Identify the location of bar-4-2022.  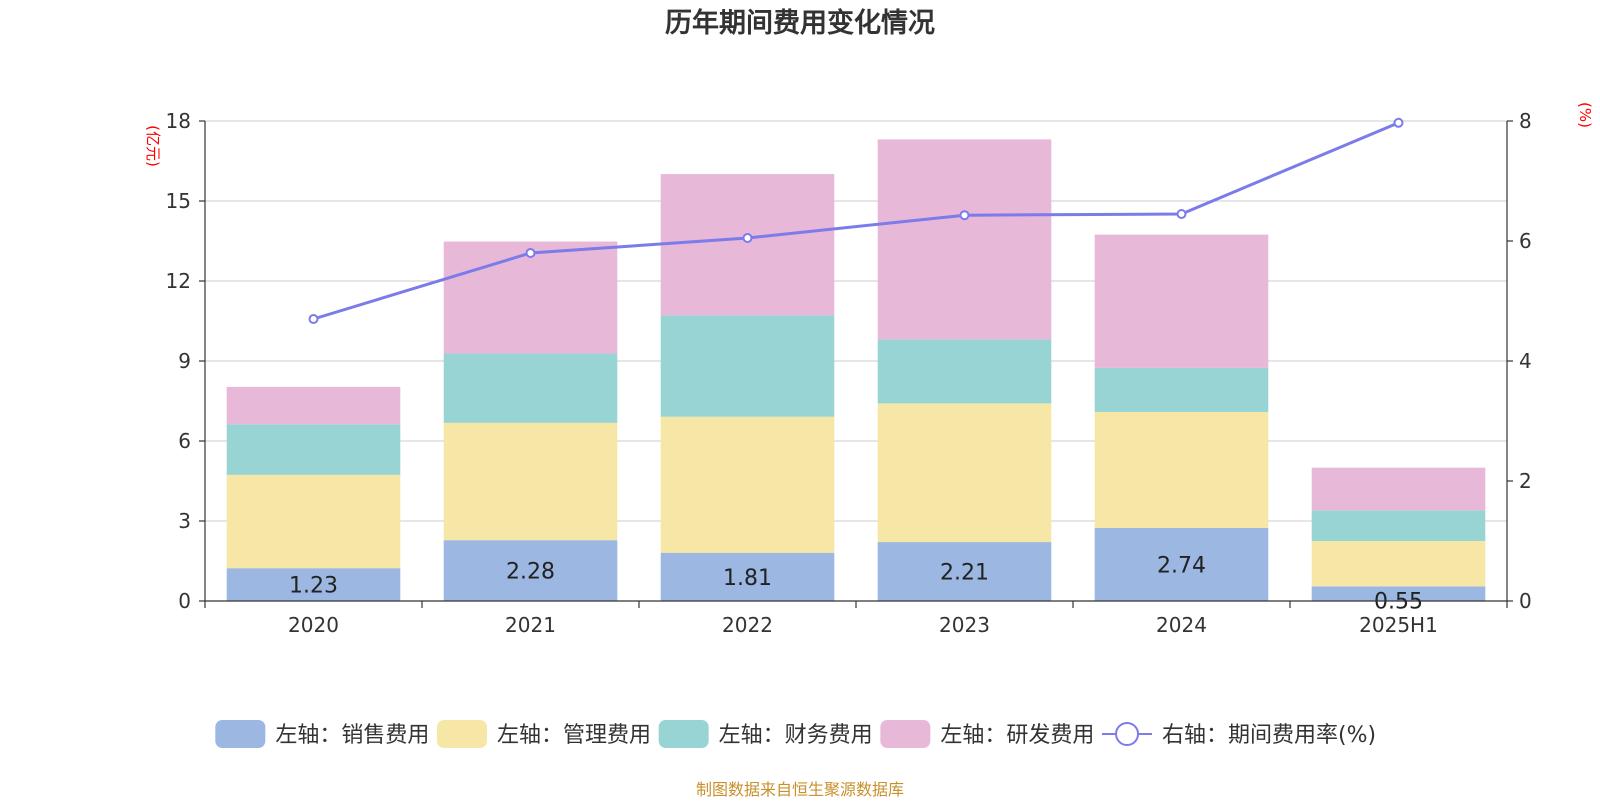
(747, 245).